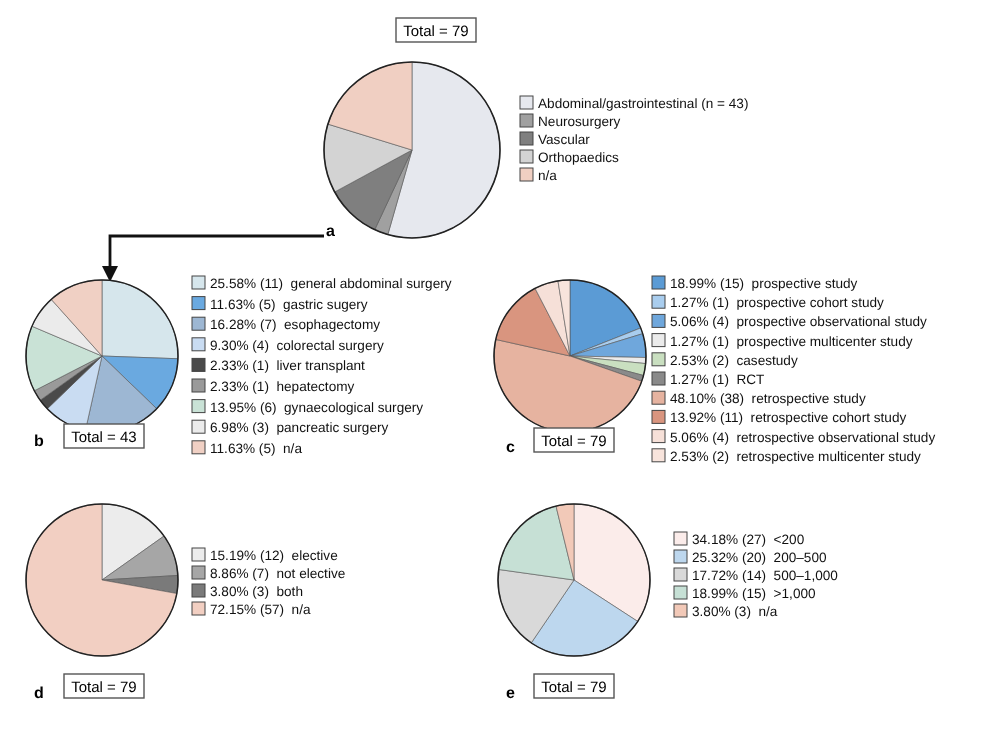 This screenshot has width=992, height=736. I want to click on text: d, so click(39, 693).